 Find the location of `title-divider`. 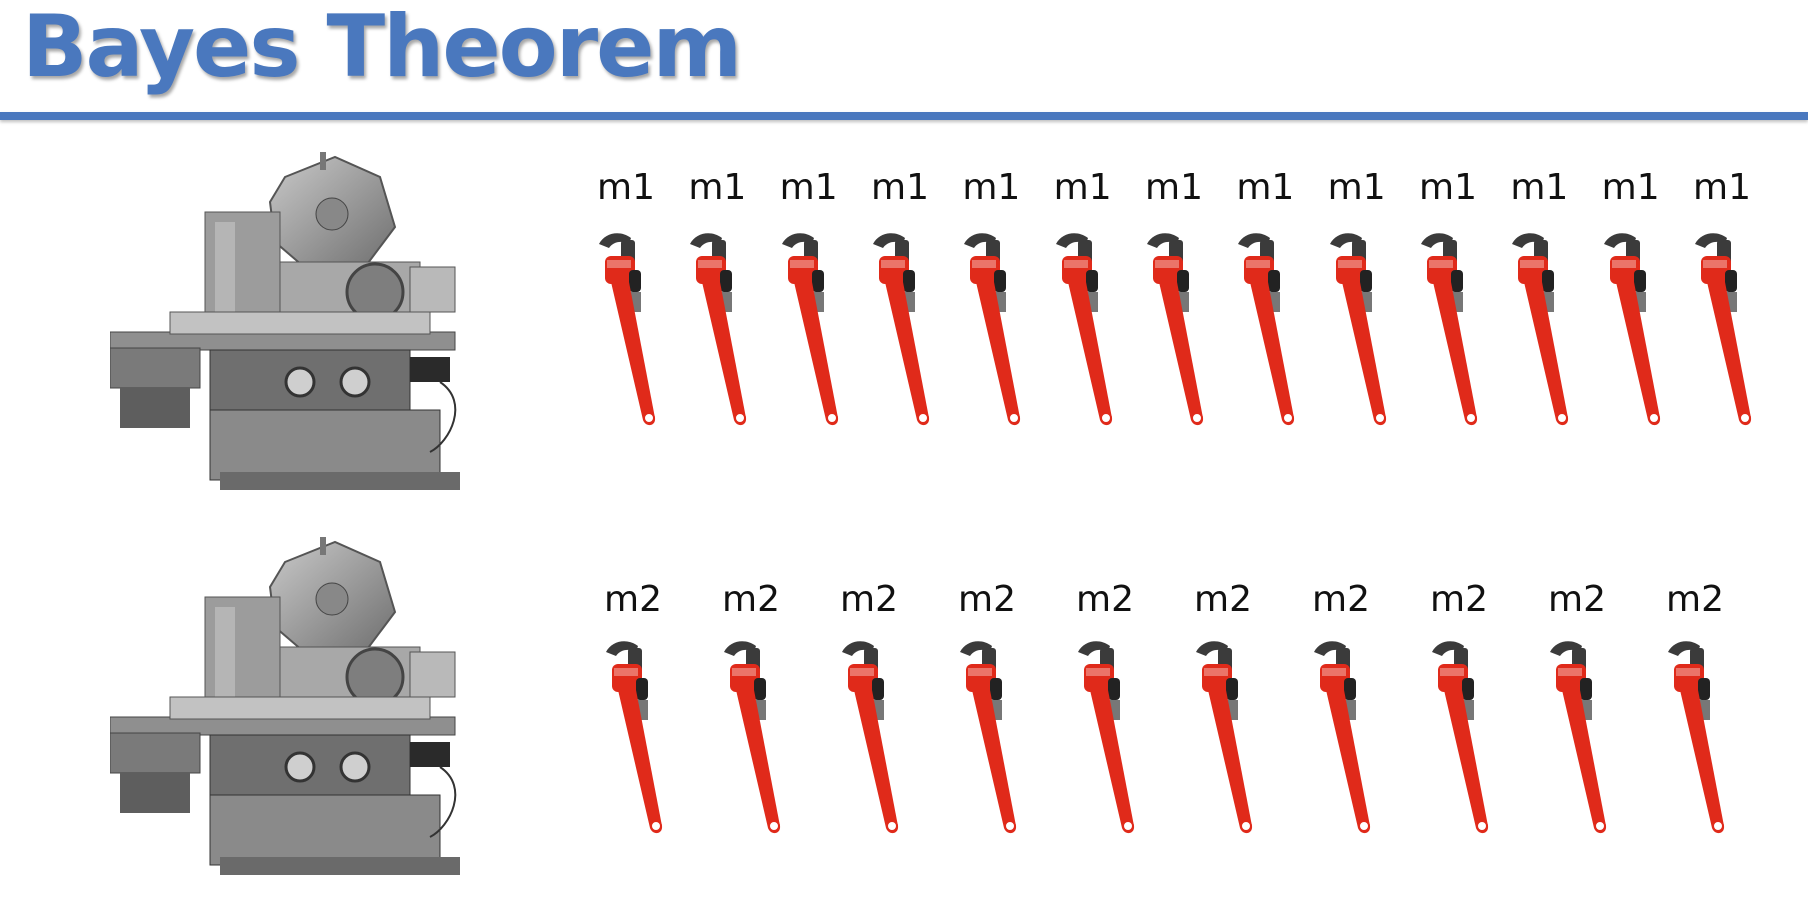

title-divider is located at coordinates (904, 116).